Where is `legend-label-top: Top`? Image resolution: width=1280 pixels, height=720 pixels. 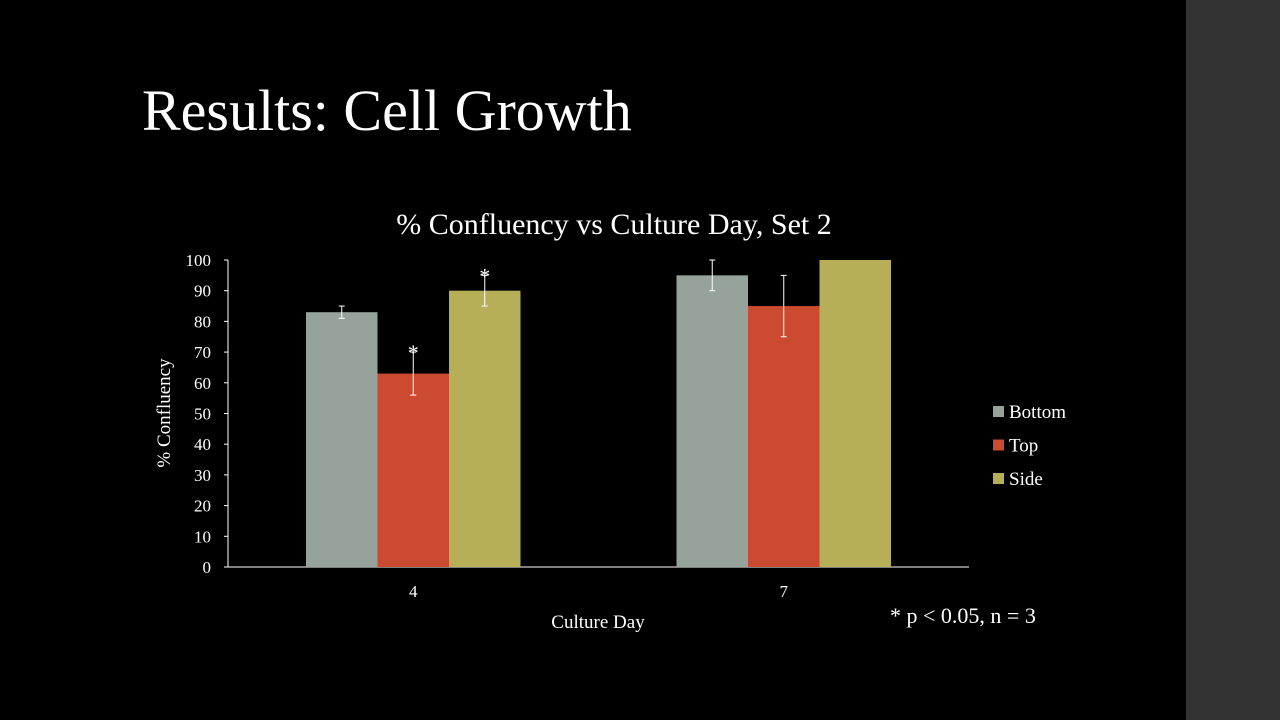 legend-label-top: Top is located at coordinates (1023, 446).